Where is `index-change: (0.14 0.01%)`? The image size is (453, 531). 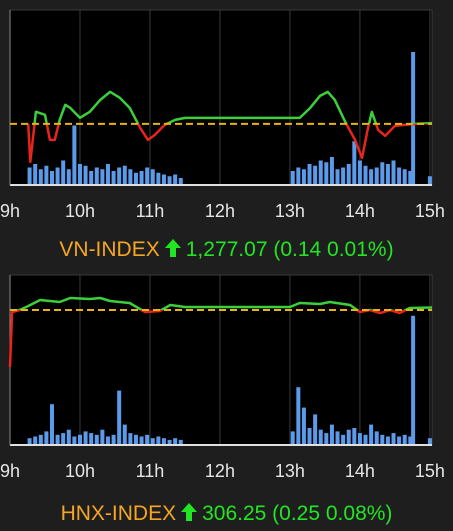 index-change: (0.14 0.01%) is located at coordinates (333, 249).